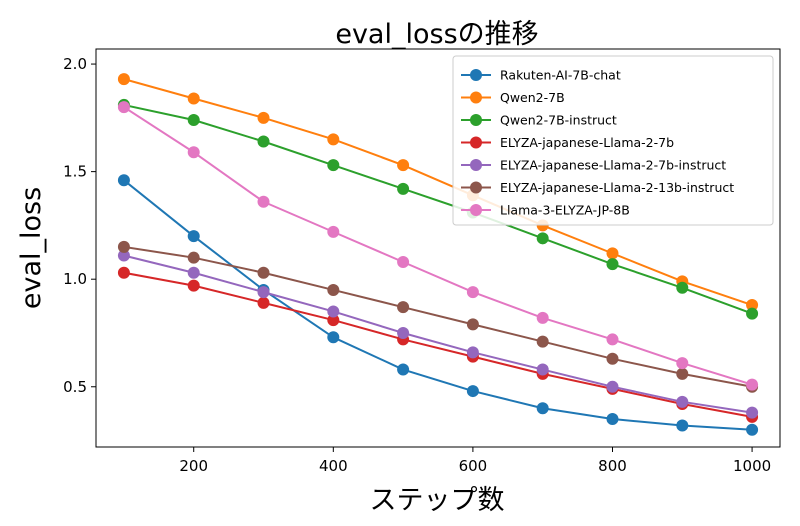 The width and height of the screenshot is (800, 526). Describe the element at coordinates (333, 466) in the screenshot. I see `x-tick-label: 400` at that location.